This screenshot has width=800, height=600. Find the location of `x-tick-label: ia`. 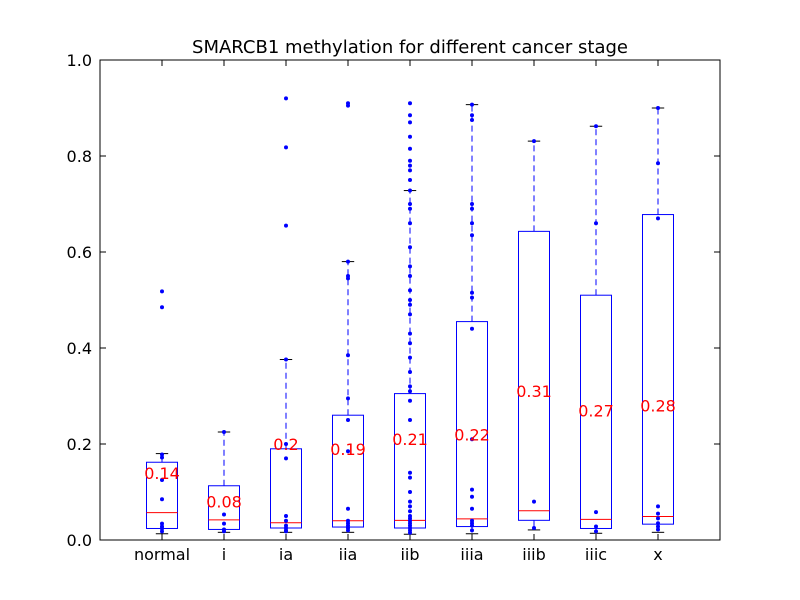

x-tick-label: ia is located at coordinates (286, 554).